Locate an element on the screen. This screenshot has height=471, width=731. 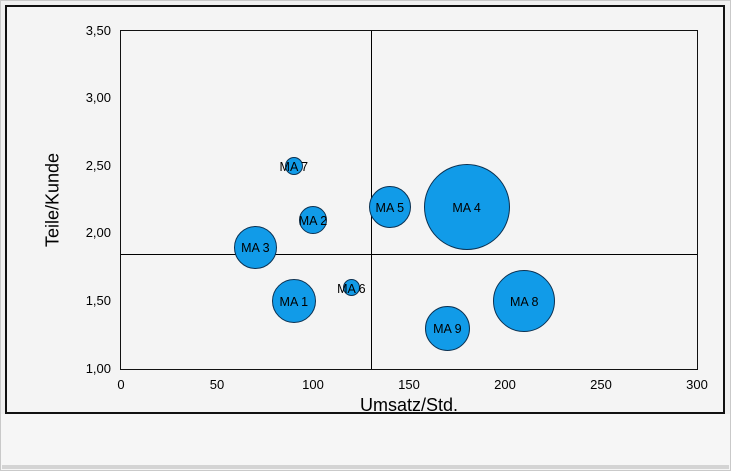
x-tick-label: 50 is located at coordinates (217, 384).